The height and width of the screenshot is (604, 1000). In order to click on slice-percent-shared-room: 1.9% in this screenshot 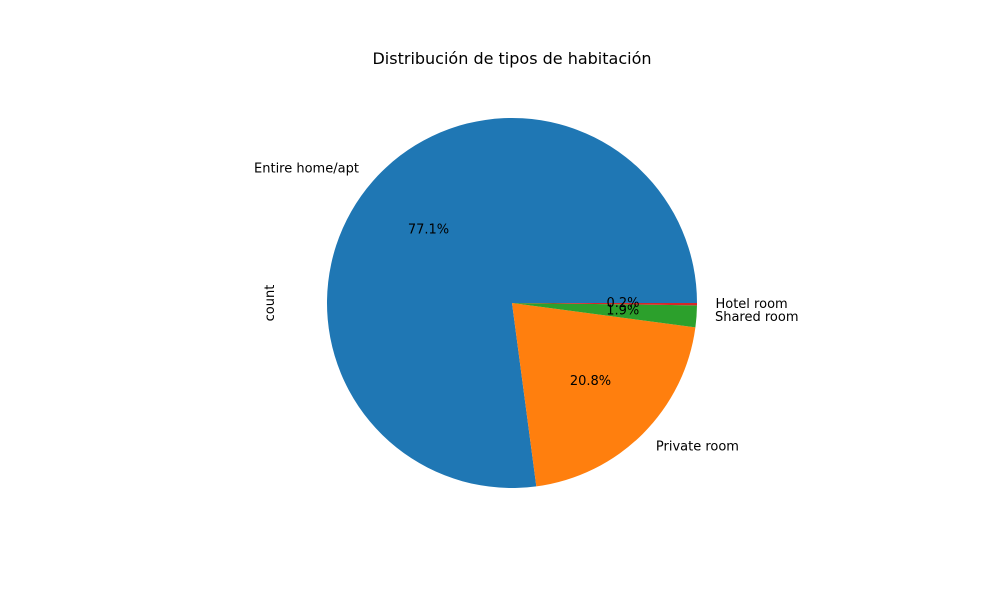, I will do `click(622, 311)`.